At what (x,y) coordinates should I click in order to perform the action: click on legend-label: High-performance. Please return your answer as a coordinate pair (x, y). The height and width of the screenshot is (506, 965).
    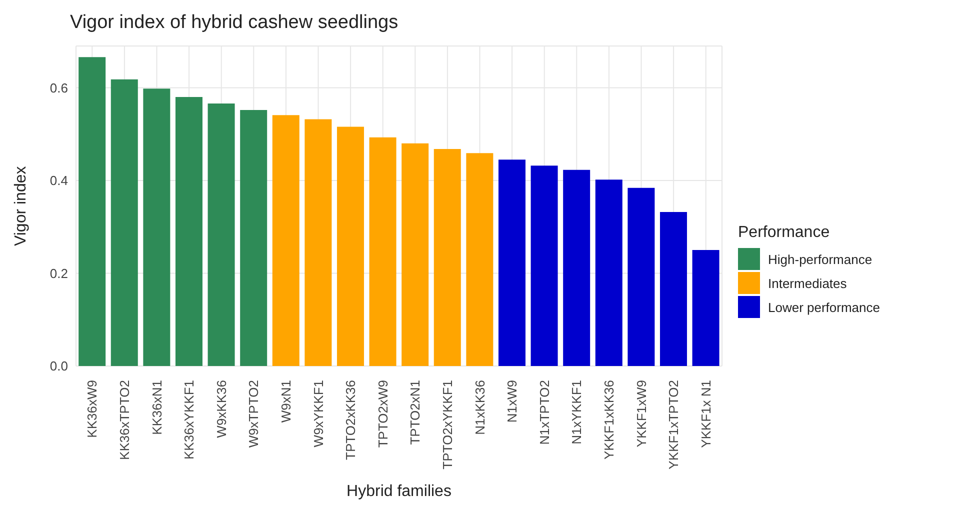
    Looking at the image, I should click on (820, 259).